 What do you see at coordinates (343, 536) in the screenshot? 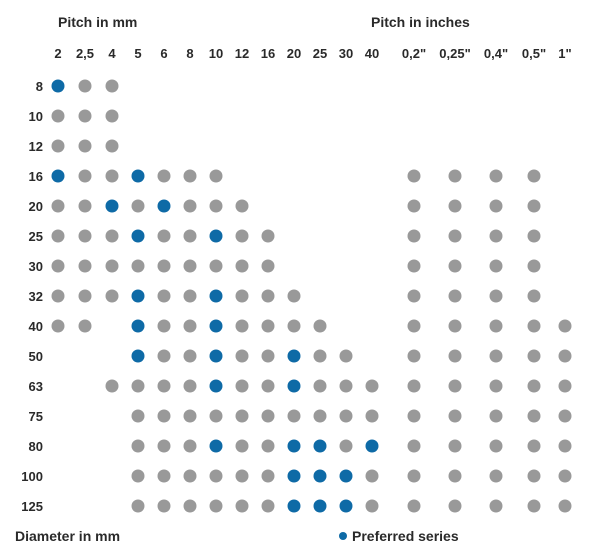
I see `legend-preferred-dot` at bounding box center [343, 536].